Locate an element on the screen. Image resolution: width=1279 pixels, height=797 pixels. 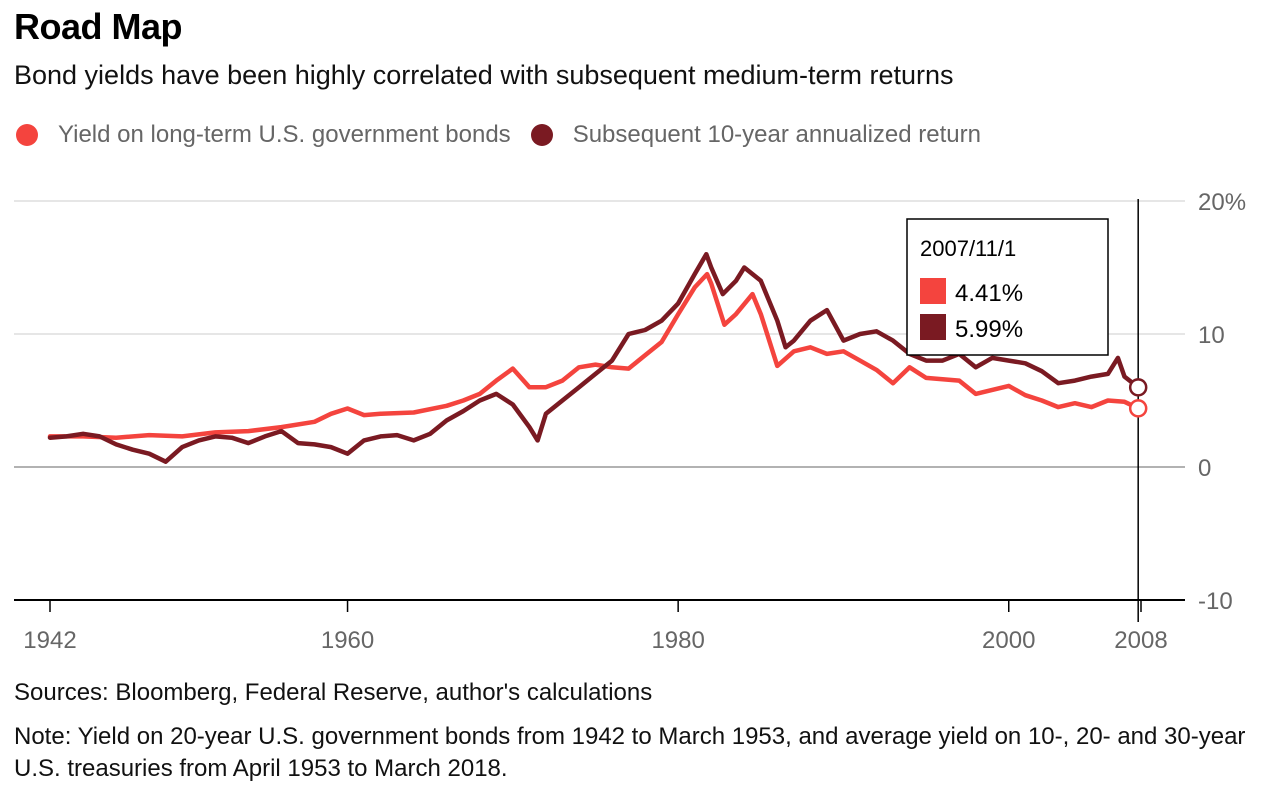
x-tick-label: 1942 is located at coordinates (49, 640).